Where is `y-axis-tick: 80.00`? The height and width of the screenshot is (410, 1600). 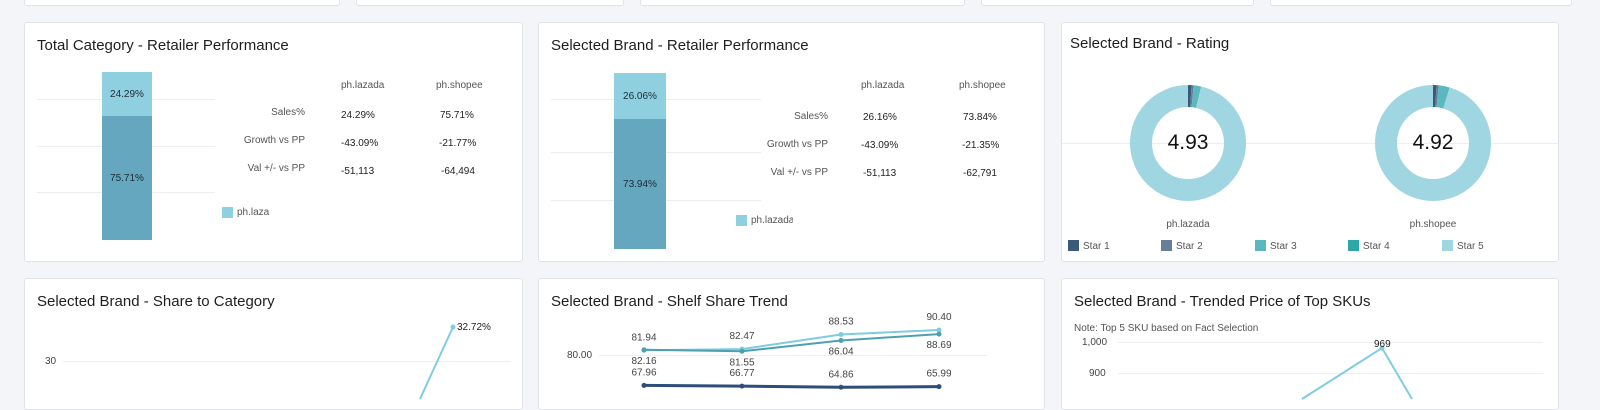
y-axis-tick: 80.00 is located at coordinates (580, 355).